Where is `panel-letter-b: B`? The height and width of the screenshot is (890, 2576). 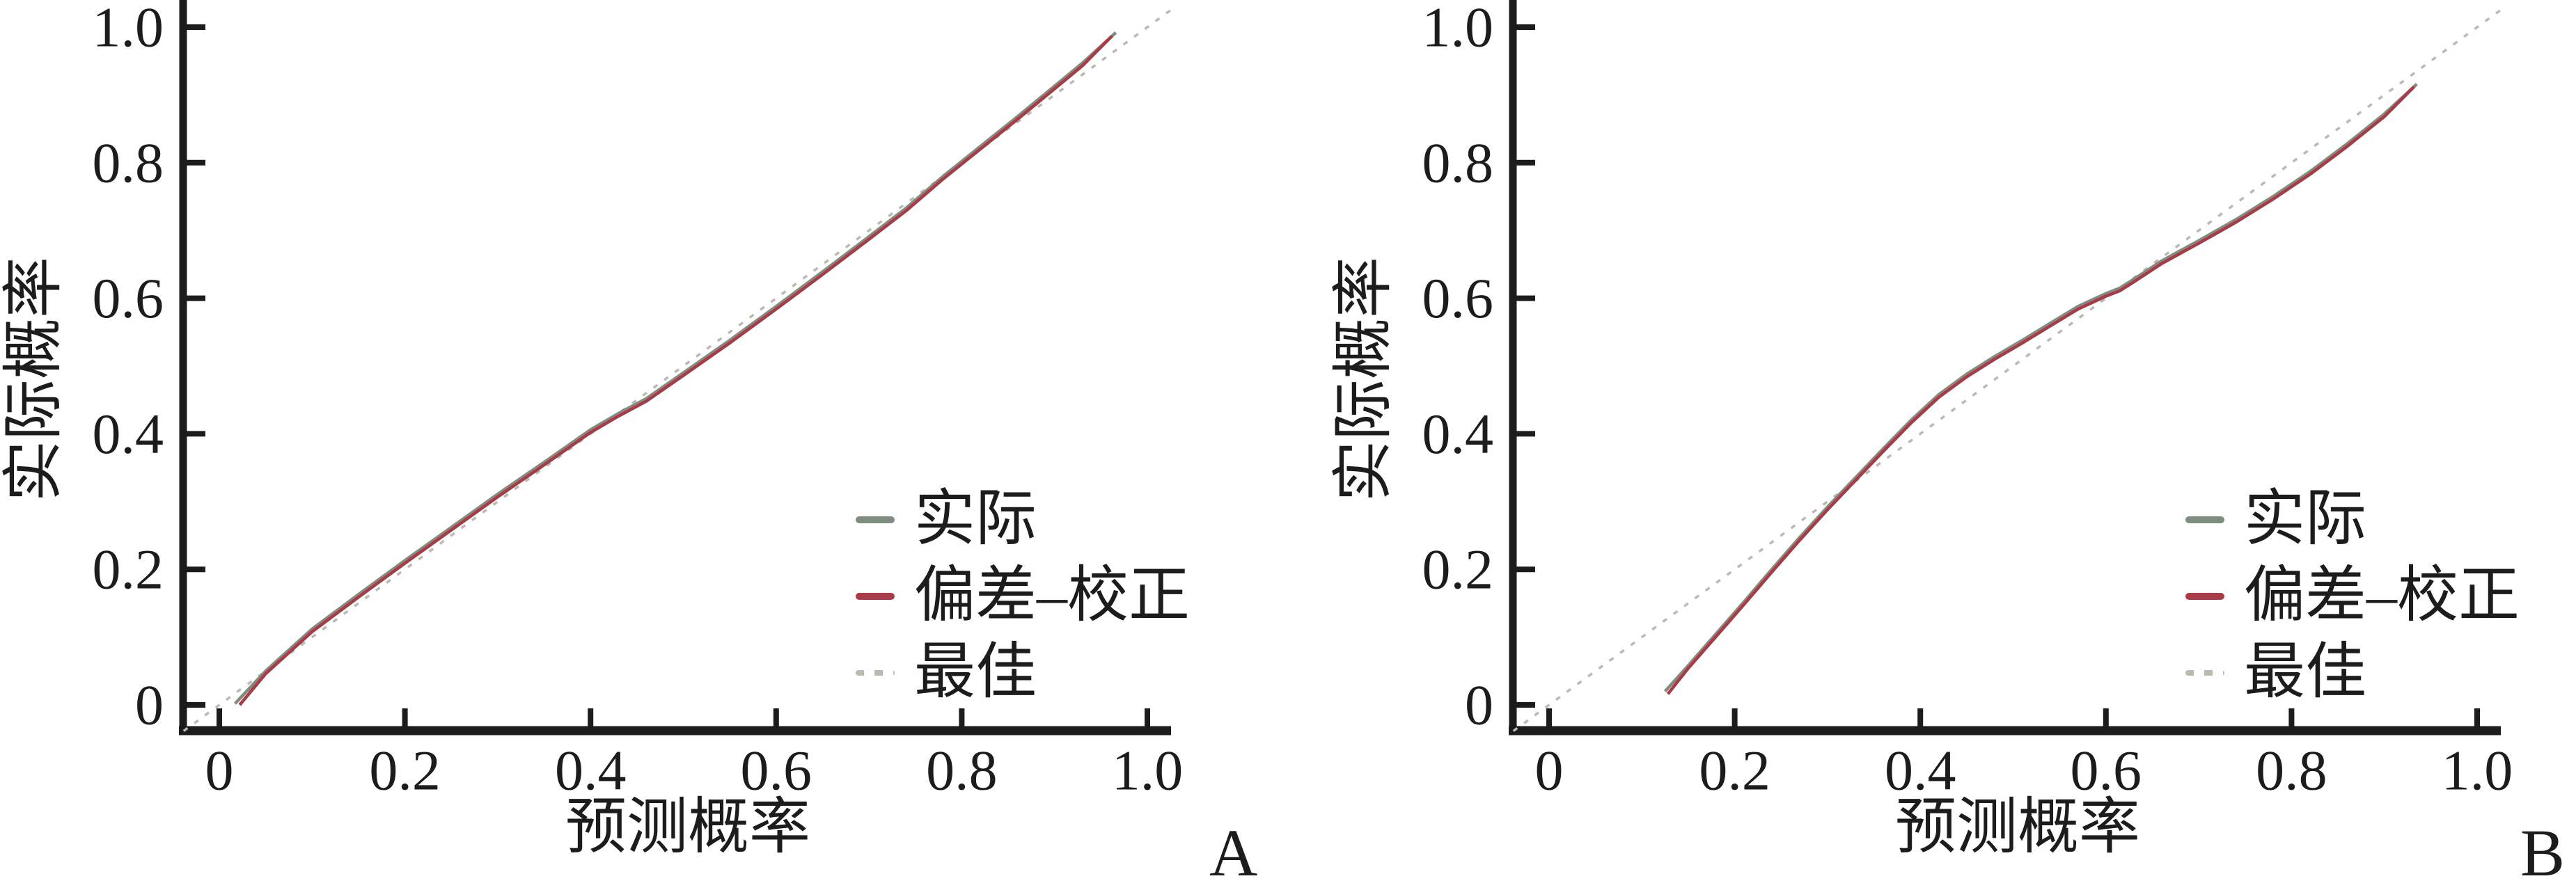 panel-letter-b: B is located at coordinates (2543, 853).